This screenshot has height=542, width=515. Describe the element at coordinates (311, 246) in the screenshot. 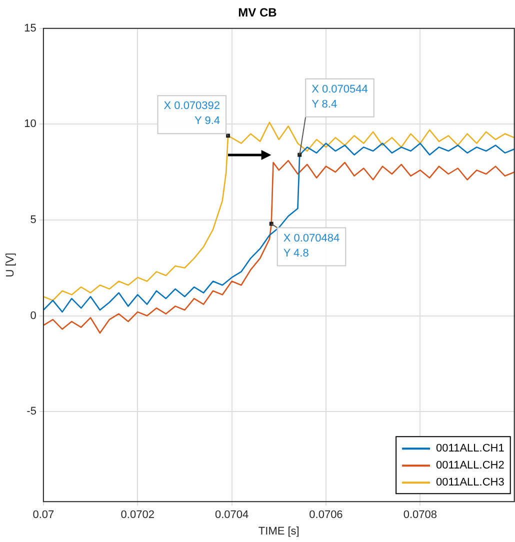

I see `annotation: X 0.070484 Y 4.8` at that location.